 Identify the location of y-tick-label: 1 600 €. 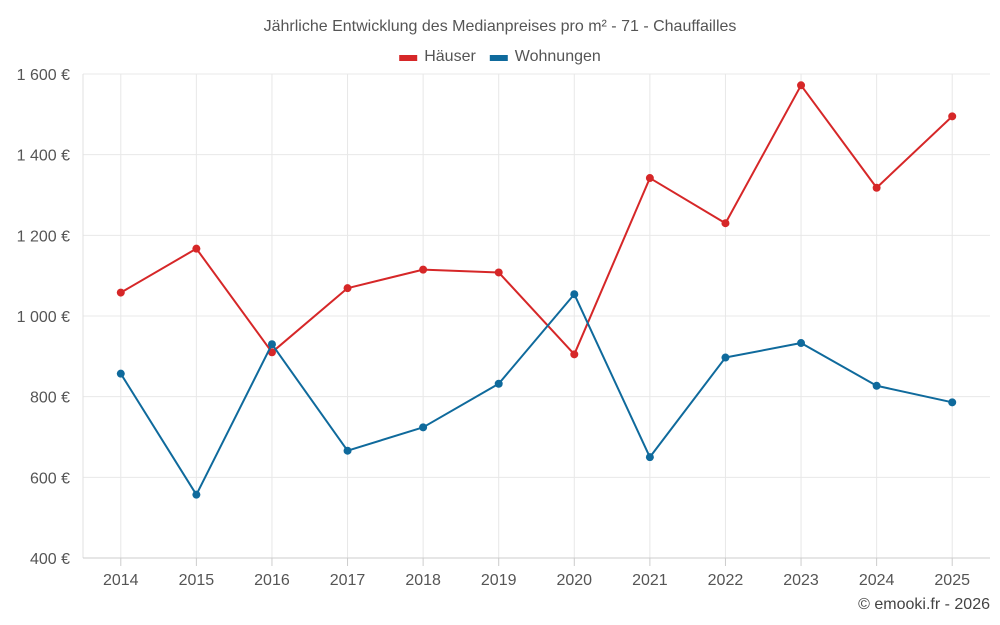
(43, 75).